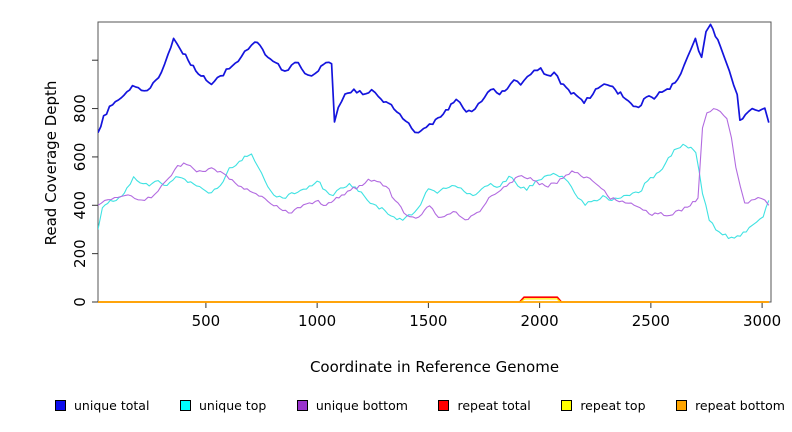  I want to click on legend-label: repeat bottom, so click(740, 405).